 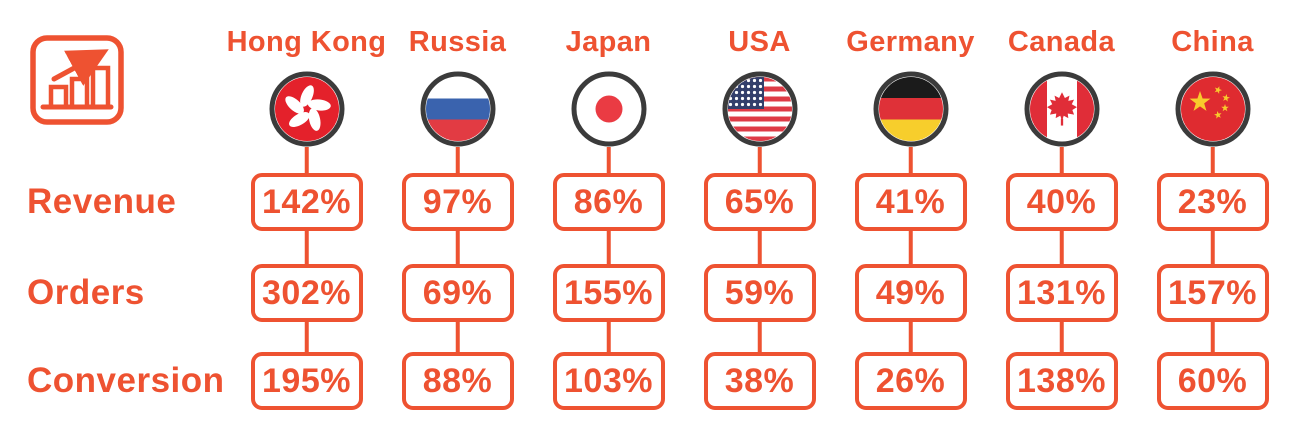 I want to click on value-revenue-germany: 41%, so click(x=910, y=202).